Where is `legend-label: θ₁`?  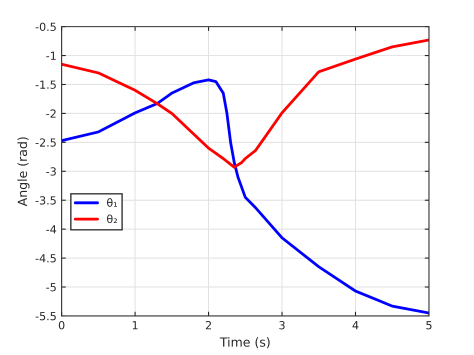
legend-label: θ₁ is located at coordinates (112, 202).